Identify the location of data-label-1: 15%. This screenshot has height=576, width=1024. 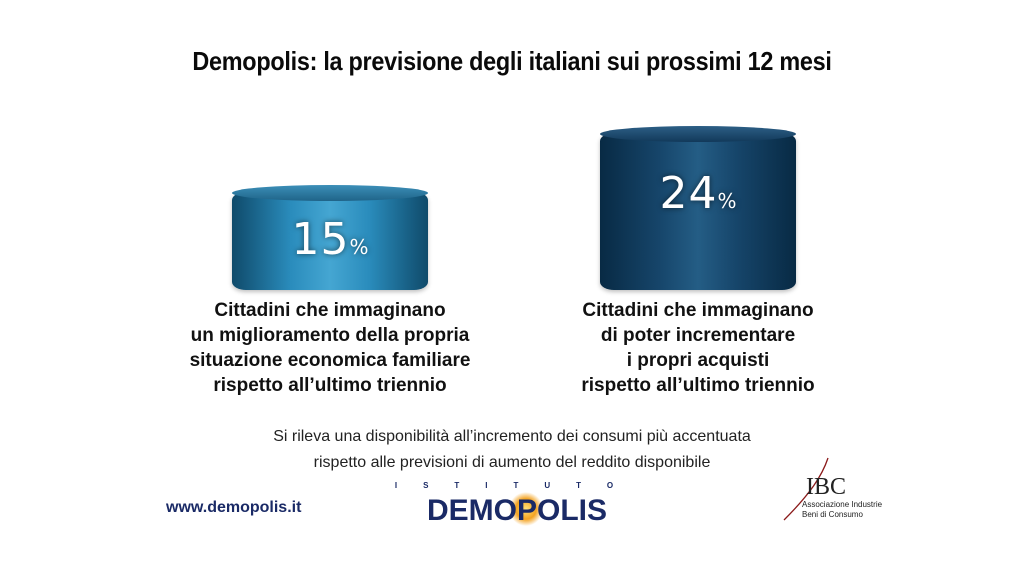
(330, 239).